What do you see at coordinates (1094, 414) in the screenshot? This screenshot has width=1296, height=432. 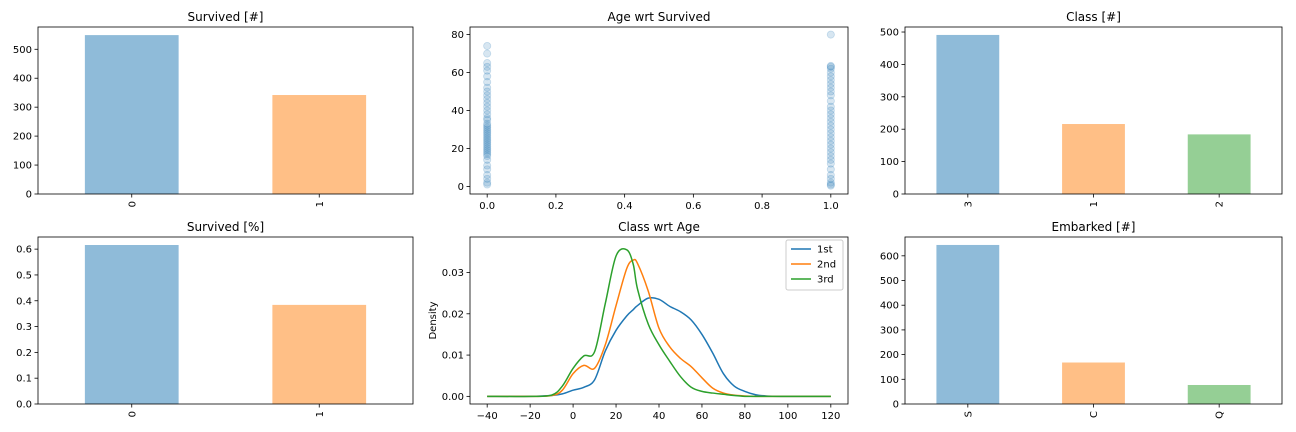 I see `x-tick-label: C` at bounding box center [1094, 414].